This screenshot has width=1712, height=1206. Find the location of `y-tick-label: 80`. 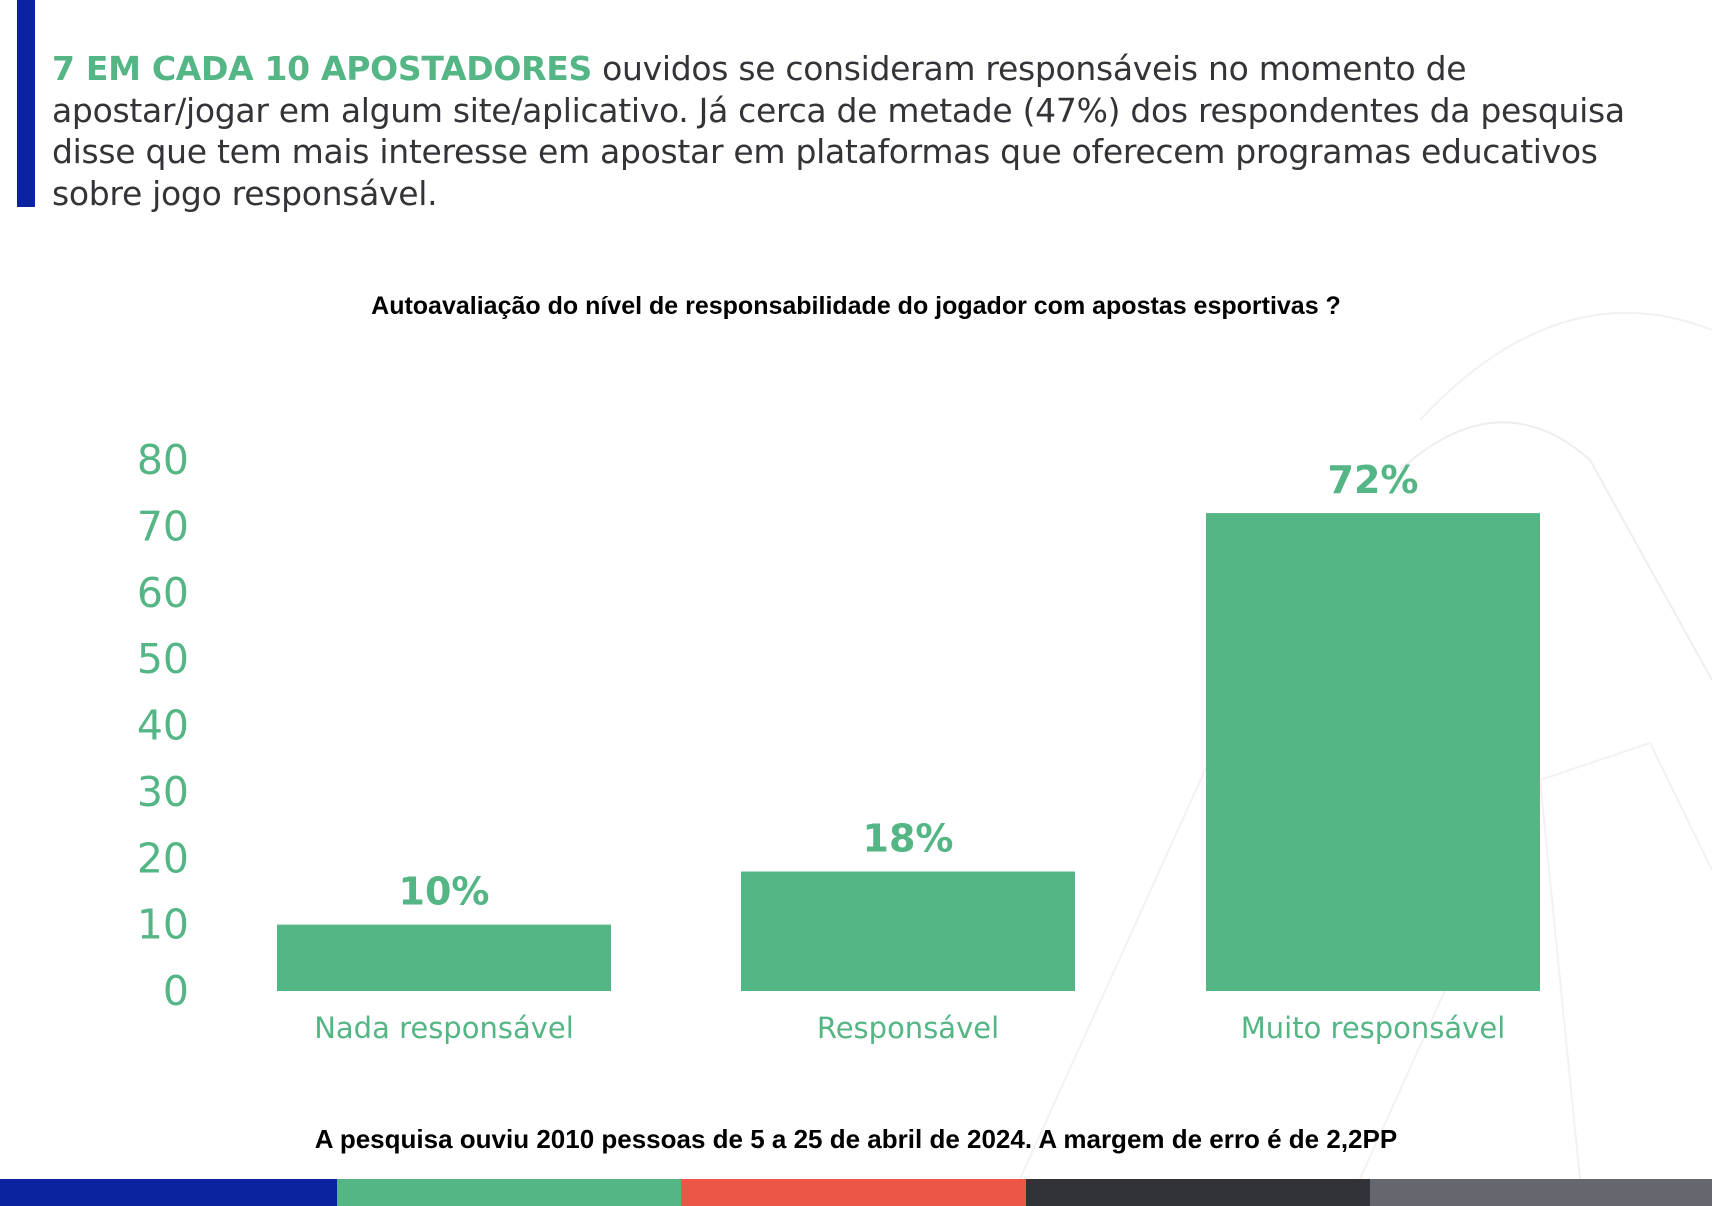

y-tick-label: 80 is located at coordinates (163, 460).